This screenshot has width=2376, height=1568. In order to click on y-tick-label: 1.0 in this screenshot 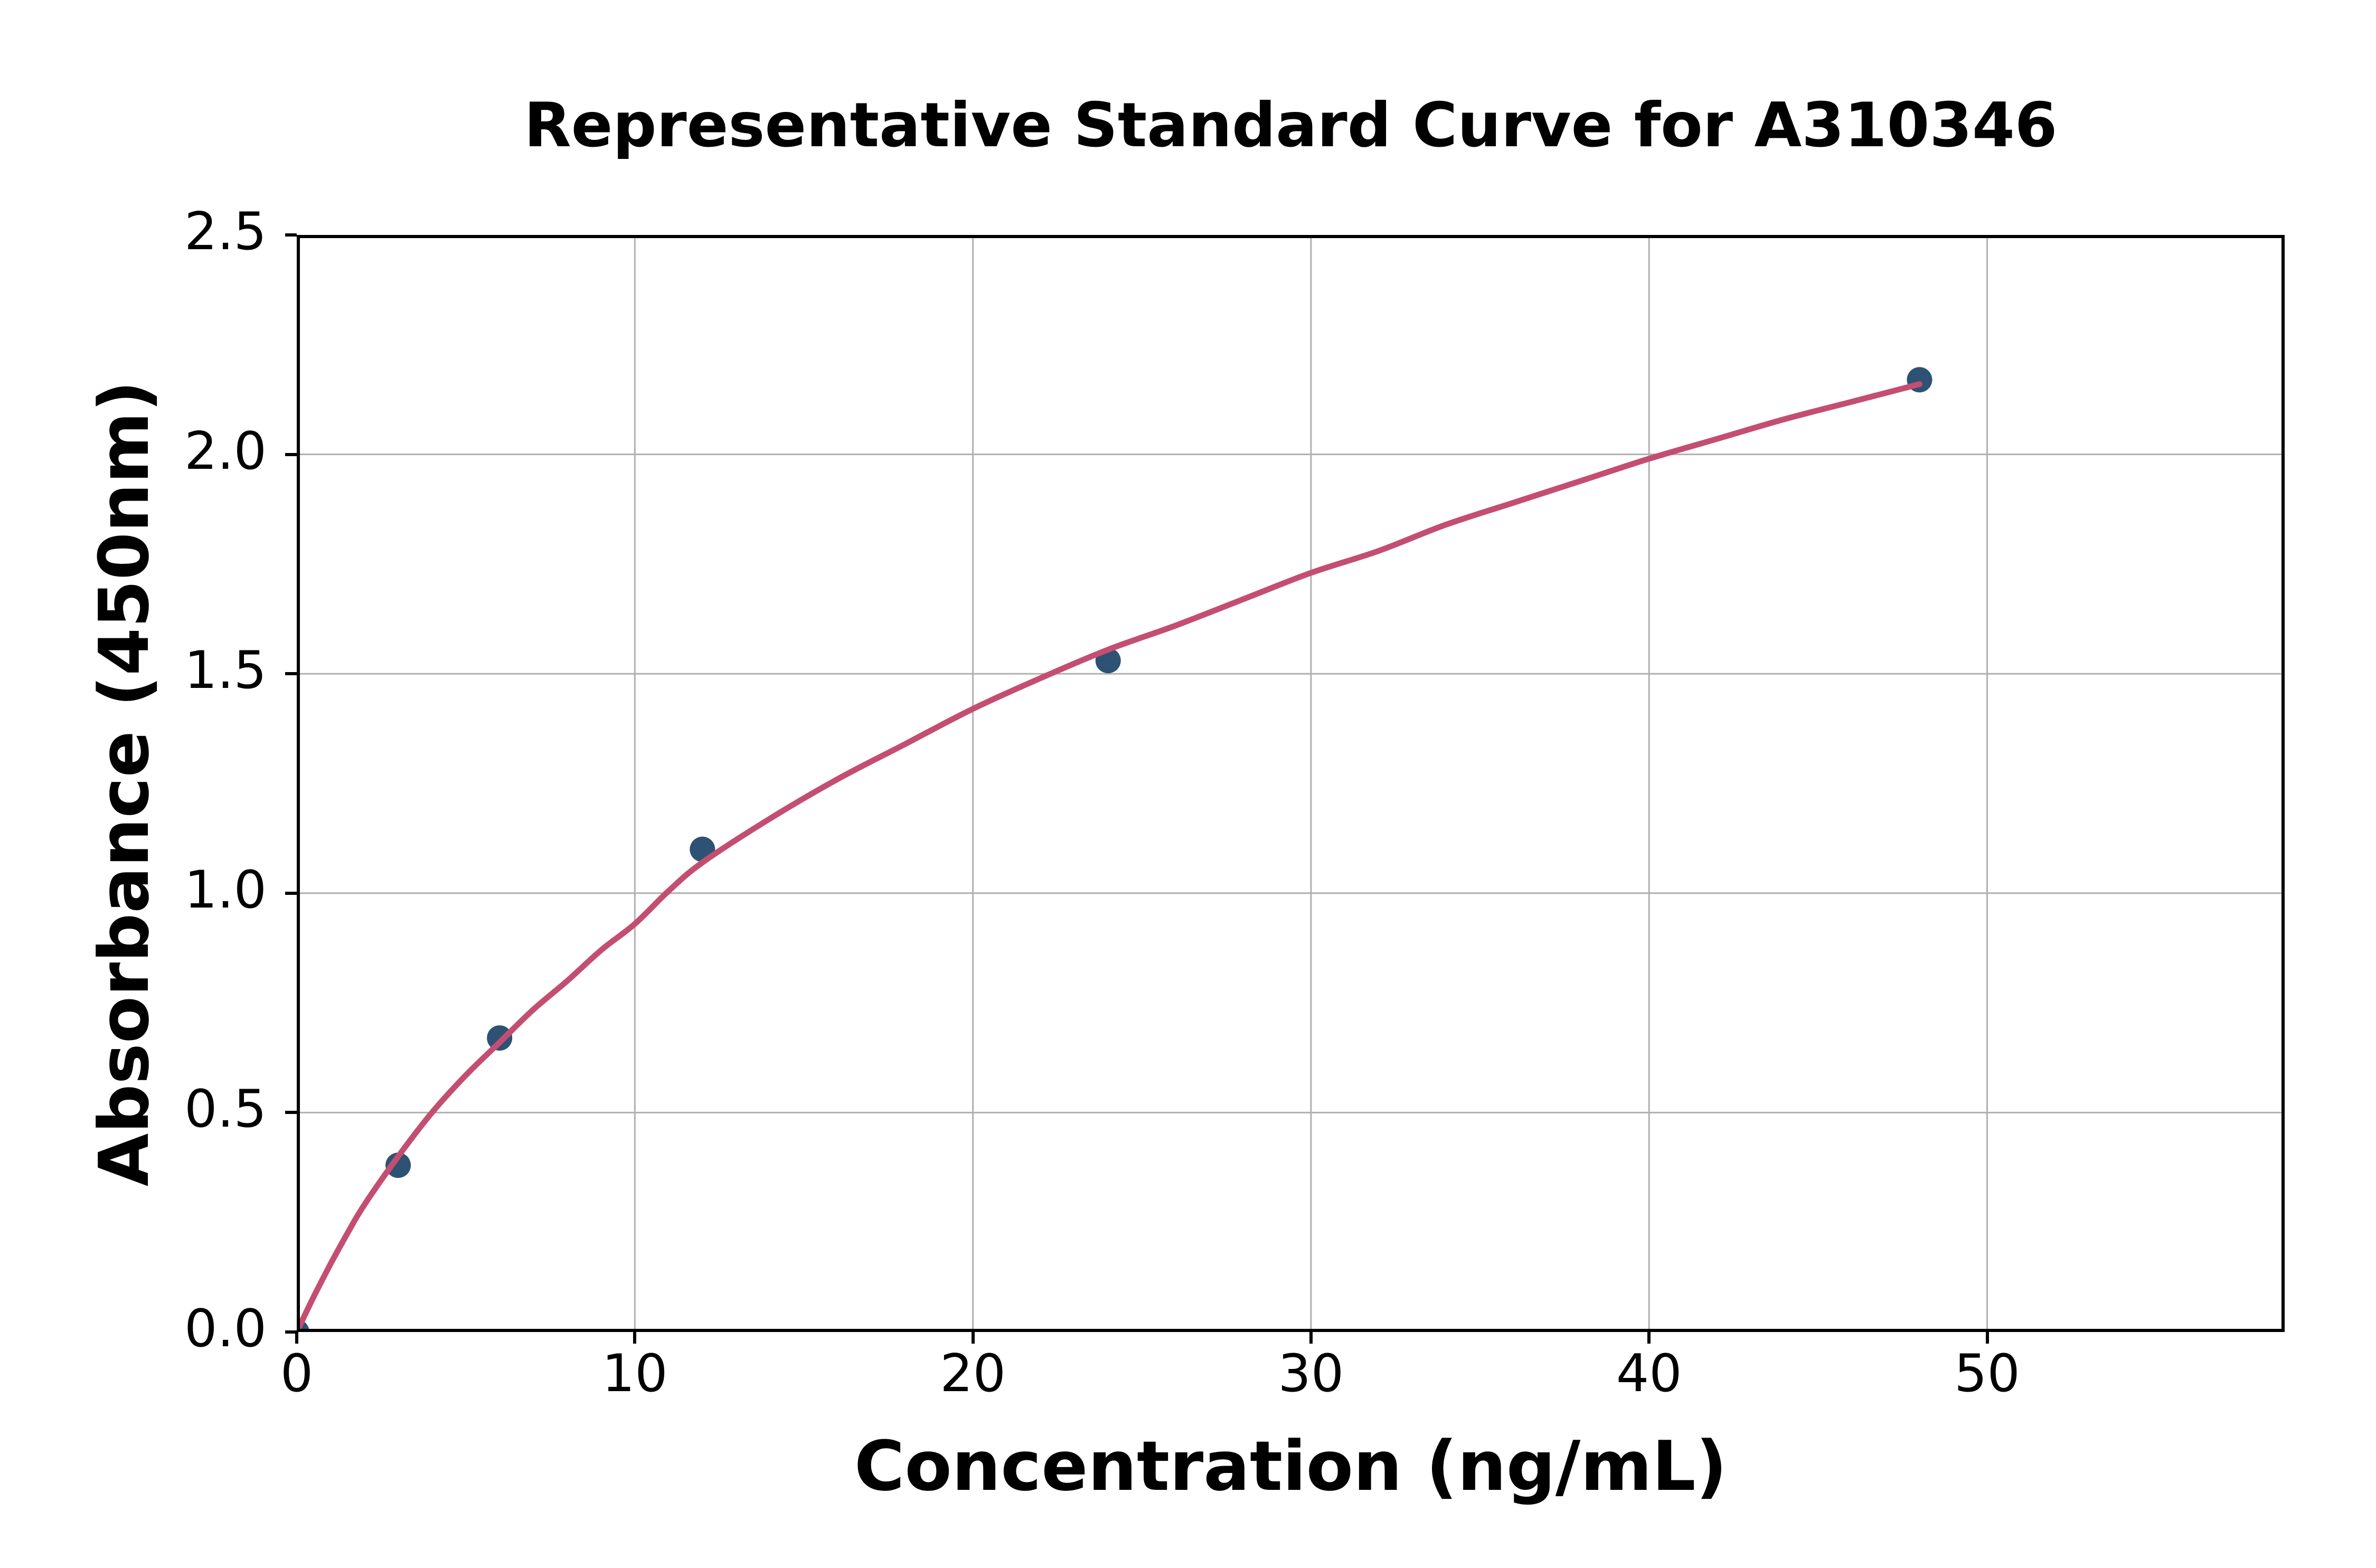, I will do `click(226, 889)`.